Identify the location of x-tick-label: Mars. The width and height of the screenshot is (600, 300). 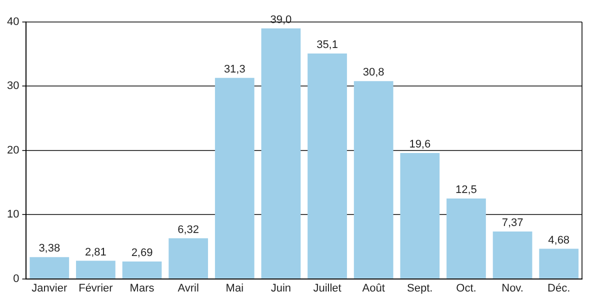
(142, 288).